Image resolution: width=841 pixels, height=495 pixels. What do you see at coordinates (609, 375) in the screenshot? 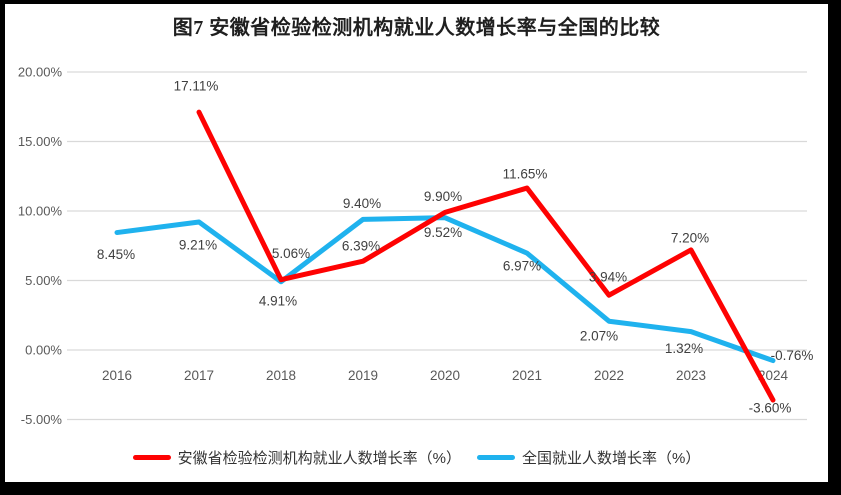
I see `x-tick-label: 2022` at bounding box center [609, 375].